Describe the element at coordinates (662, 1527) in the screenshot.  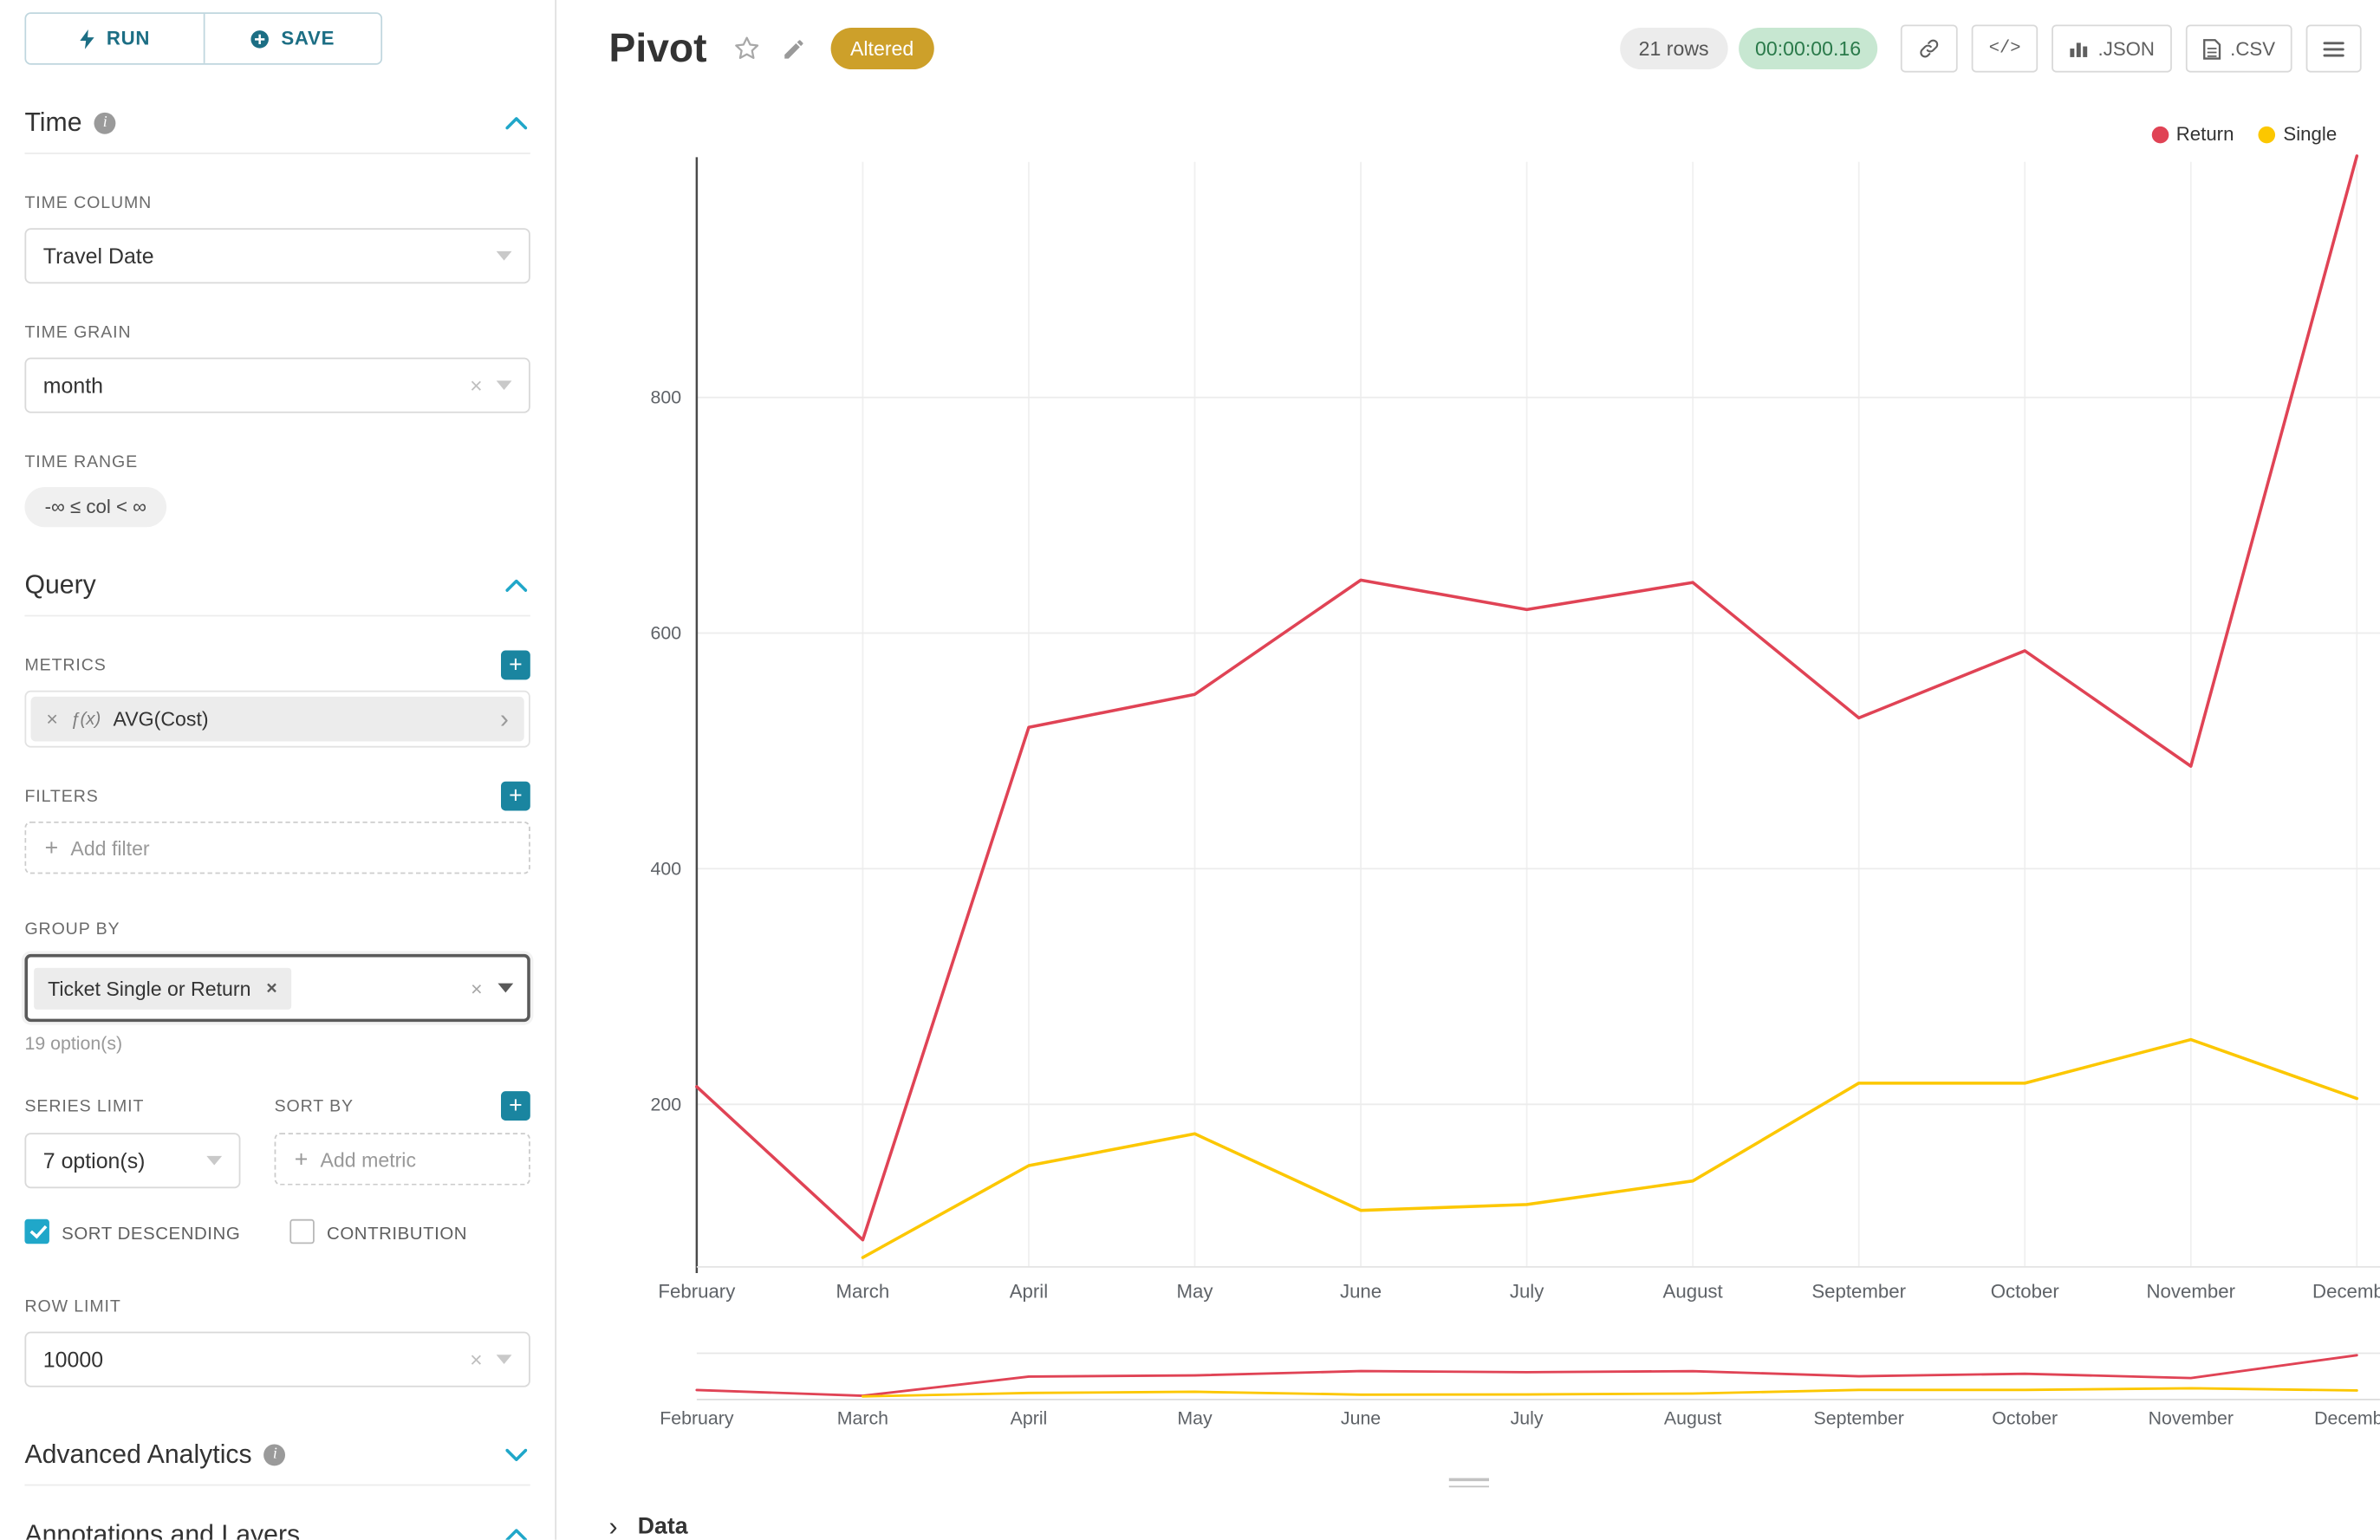
I see `data-panel-label: Data` at that location.